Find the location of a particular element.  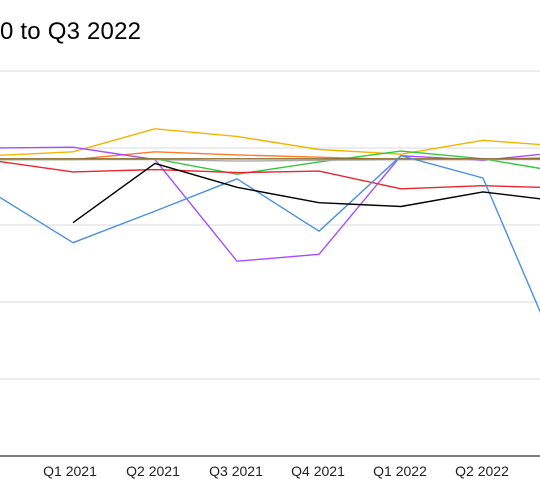

x-tick-label: Q3 2021 is located at coordinates (236, 471).